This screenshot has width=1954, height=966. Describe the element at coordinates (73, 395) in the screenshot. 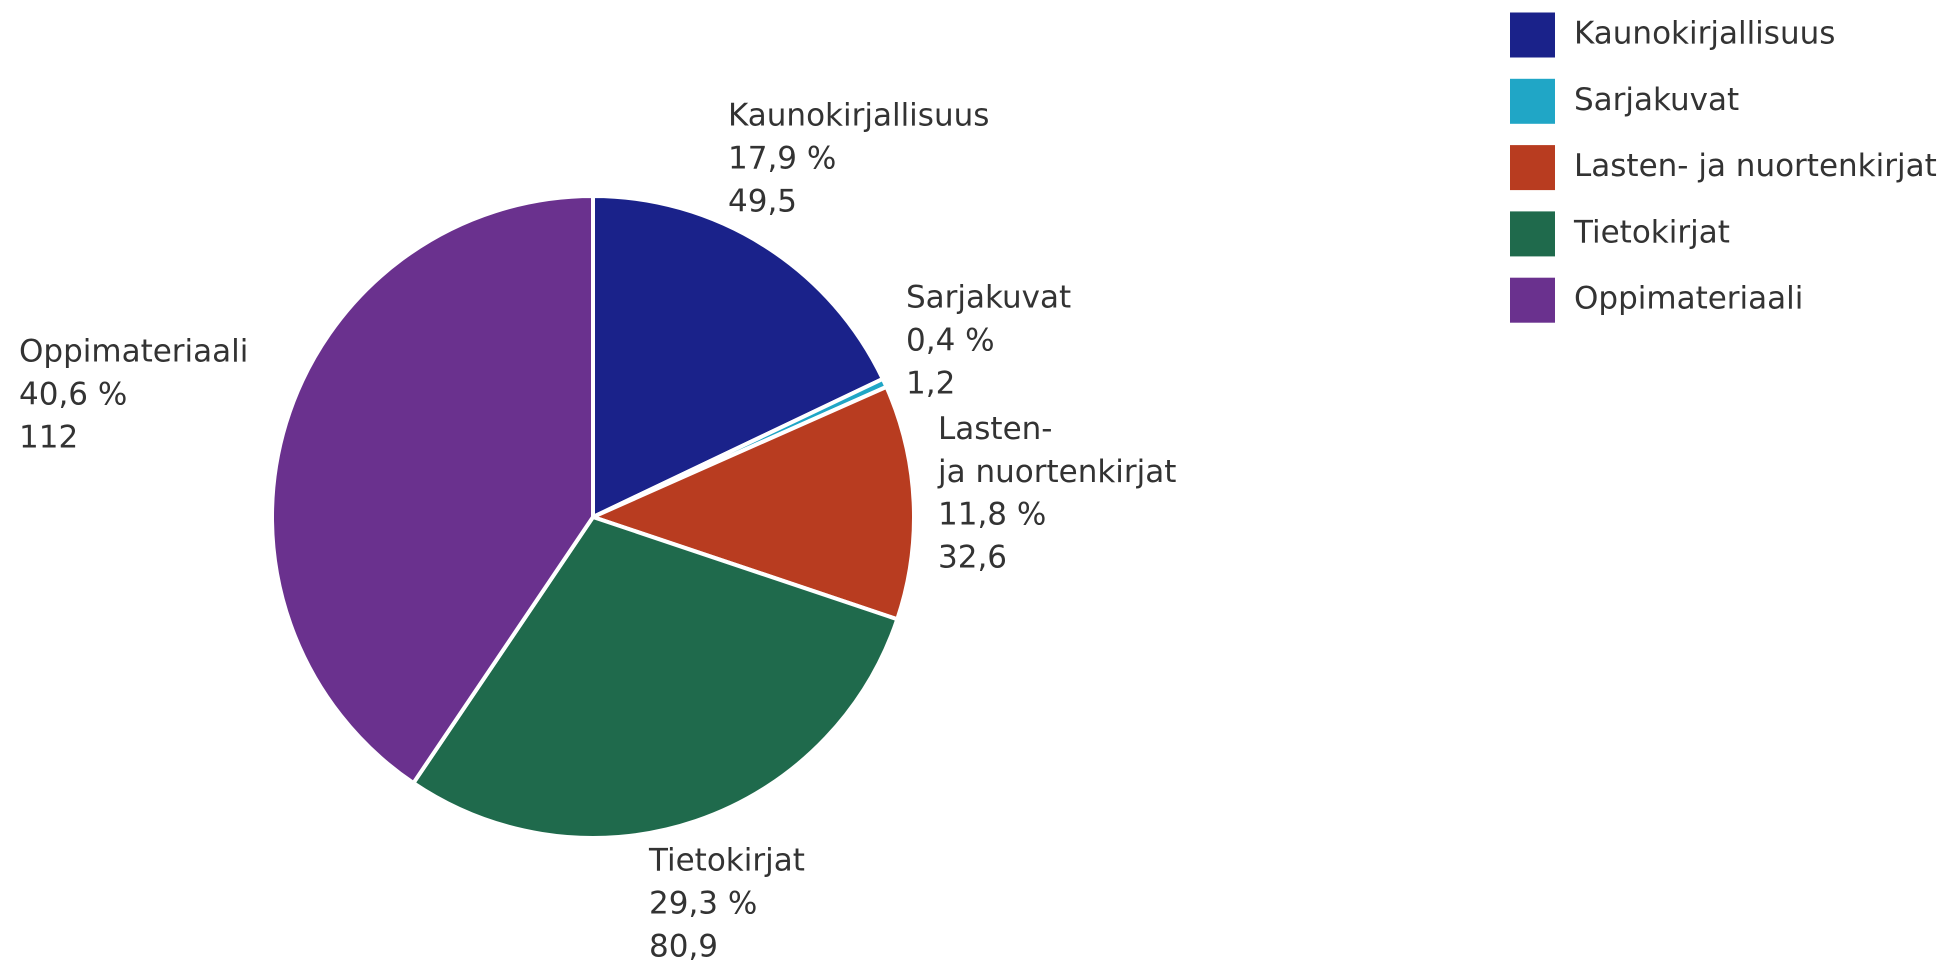

I see `percentage-label: 40,6 %` at that location.